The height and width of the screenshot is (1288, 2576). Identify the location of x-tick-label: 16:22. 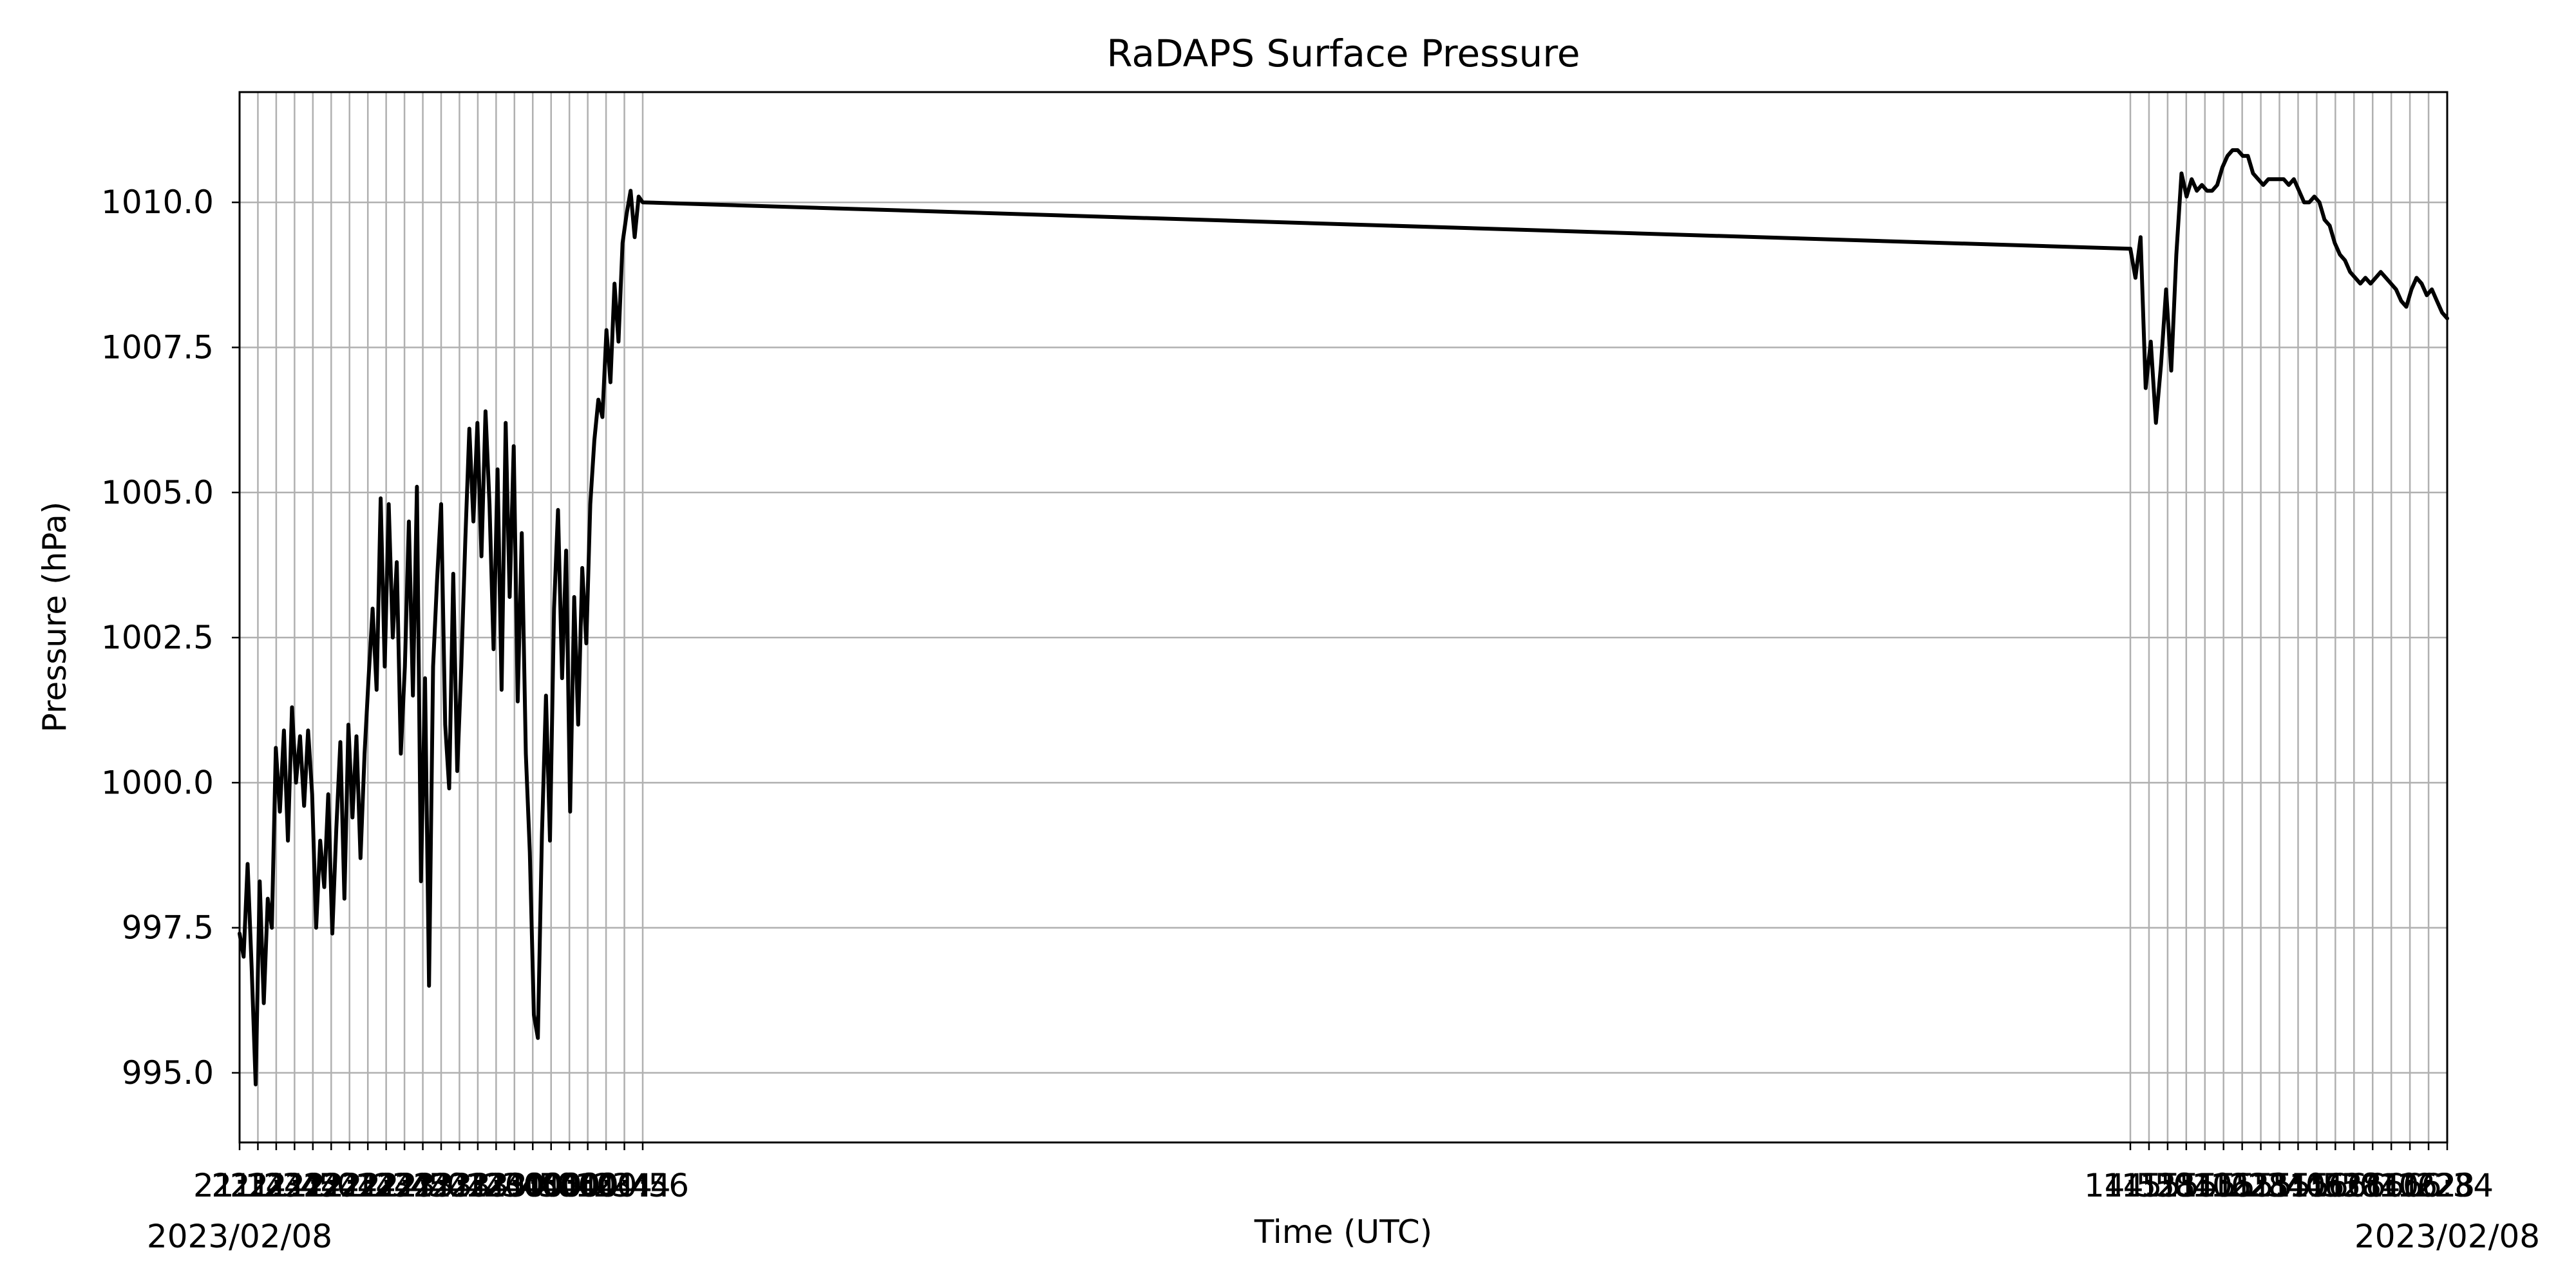
(2409, 1186).